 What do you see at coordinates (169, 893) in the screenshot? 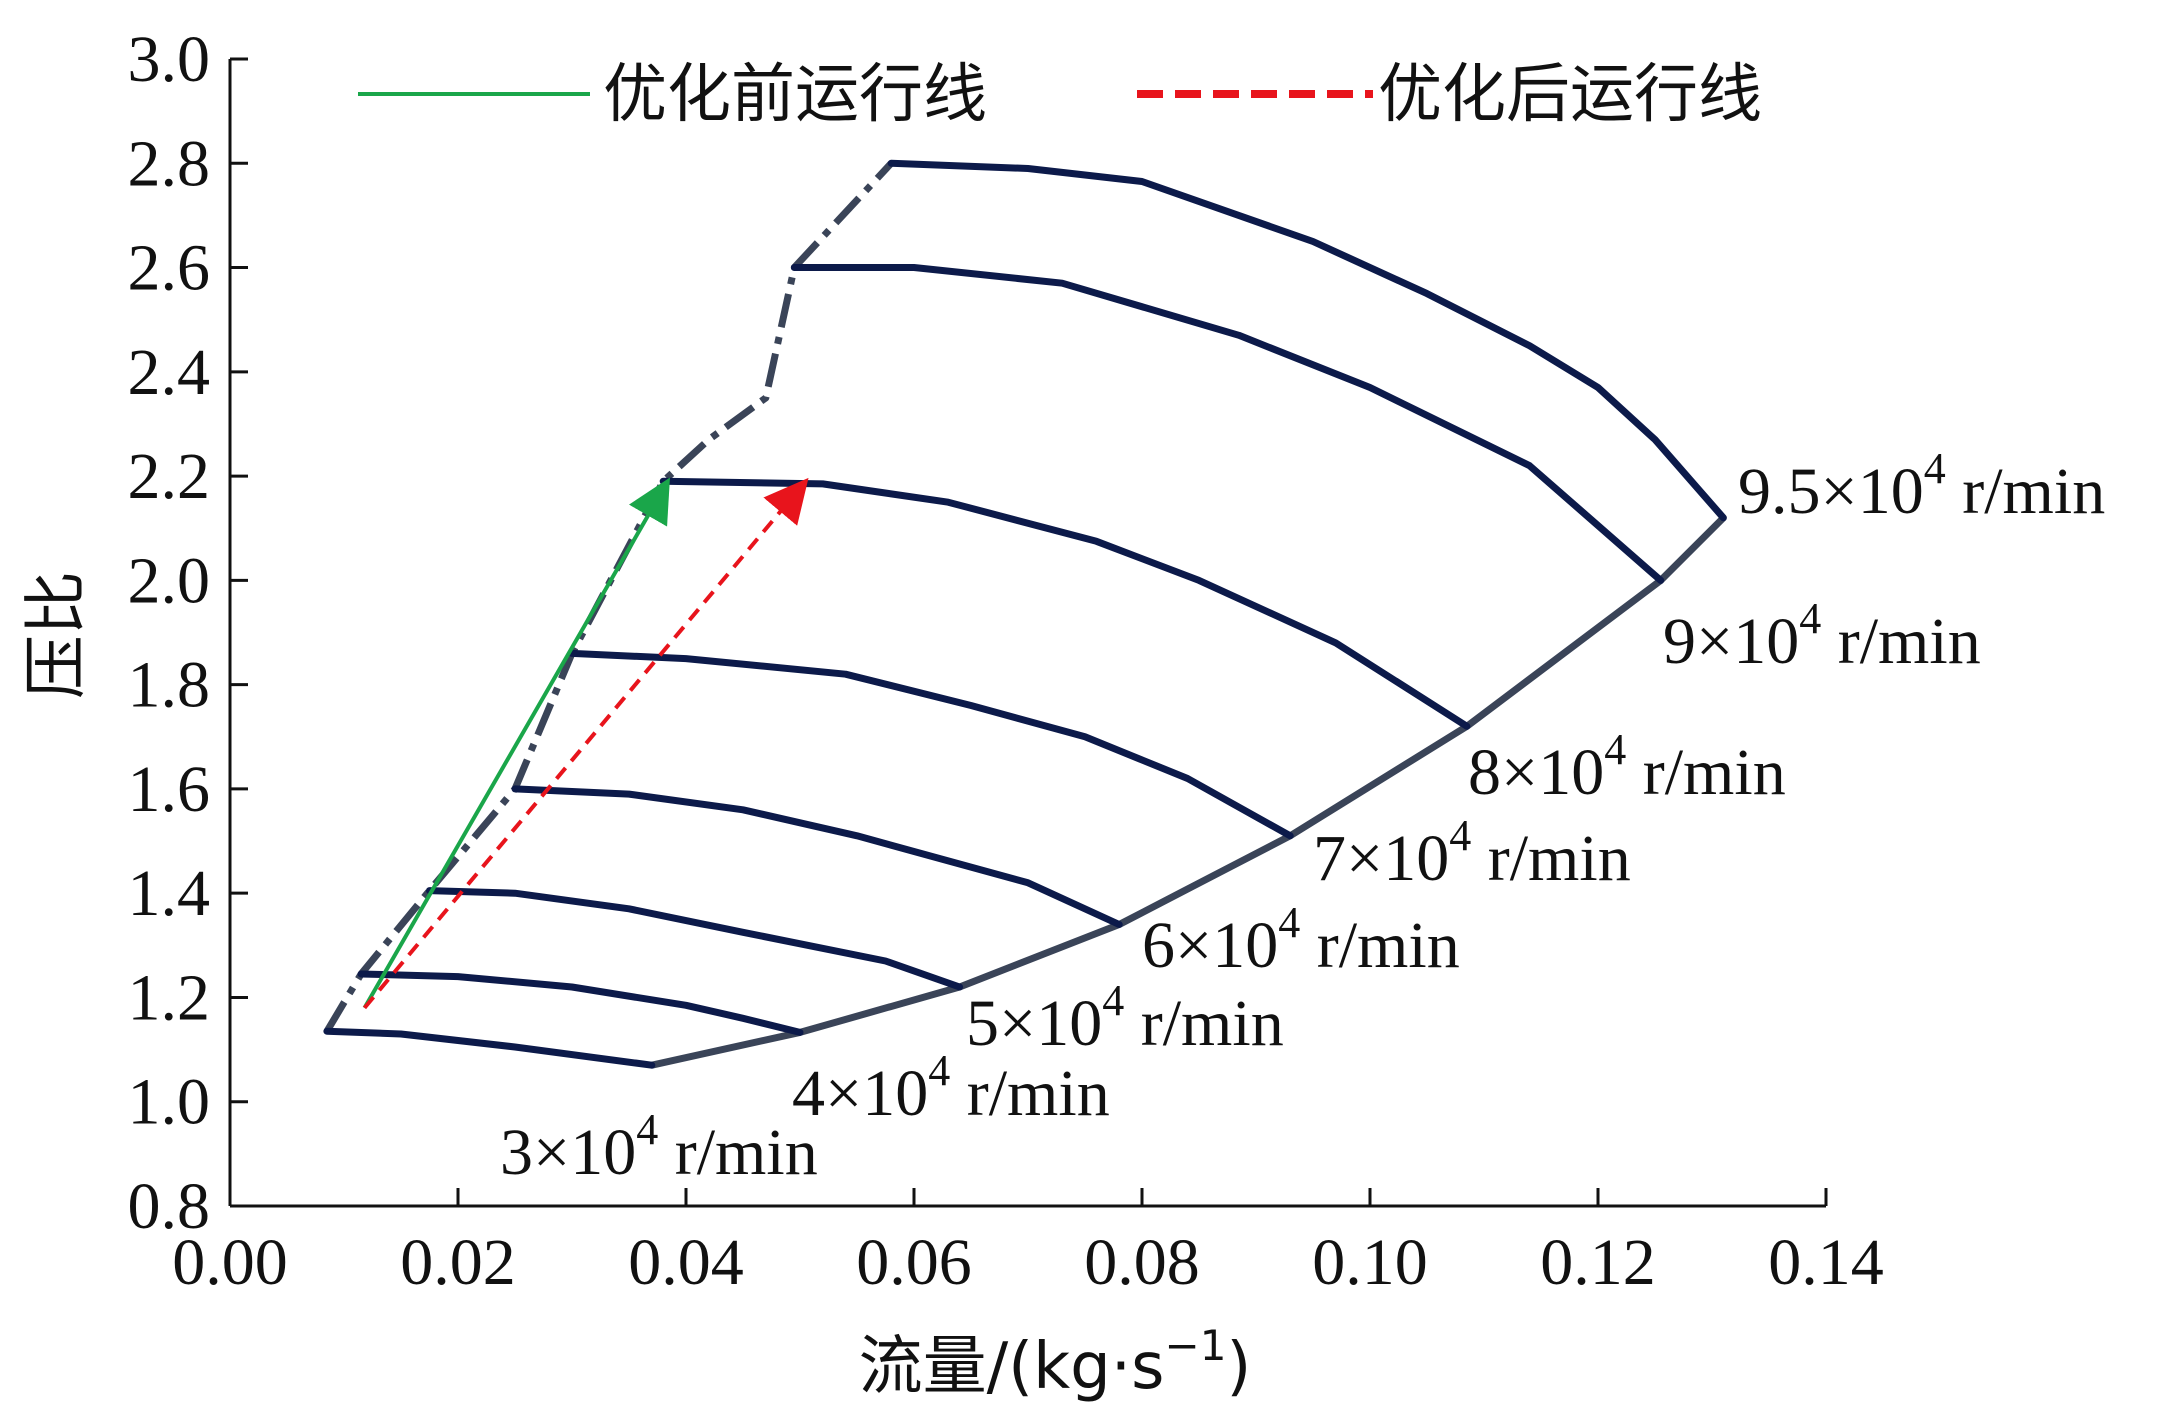
I see `y-tick-label: 1.4` at bounding box center [169, 893].